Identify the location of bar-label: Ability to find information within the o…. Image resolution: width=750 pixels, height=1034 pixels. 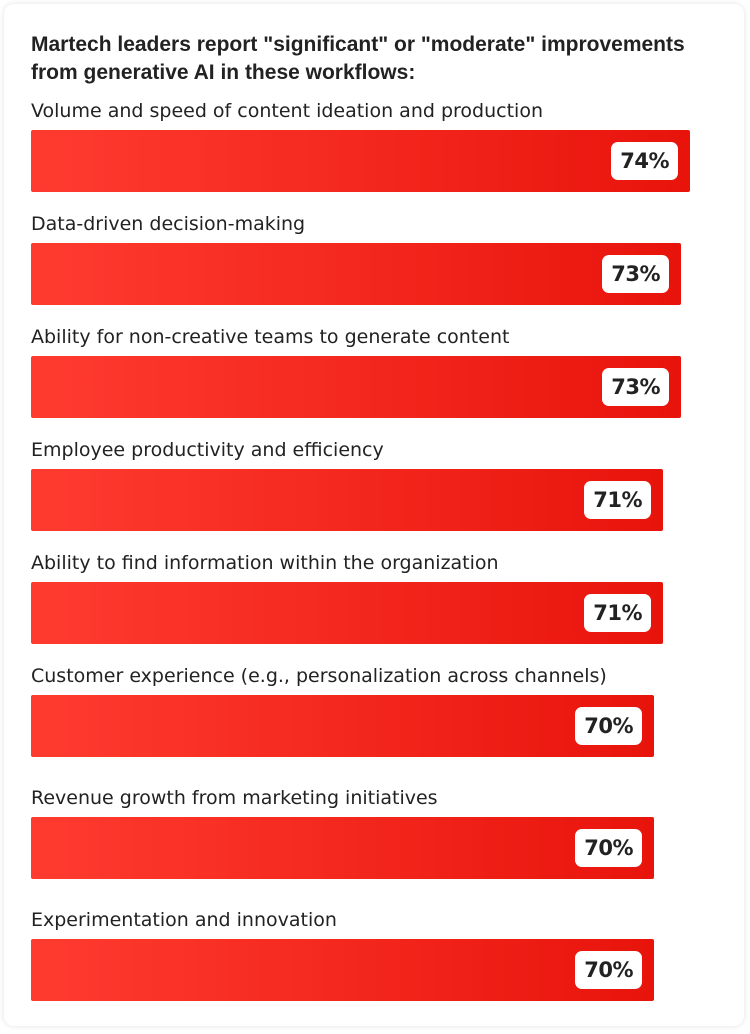
(265, 563).